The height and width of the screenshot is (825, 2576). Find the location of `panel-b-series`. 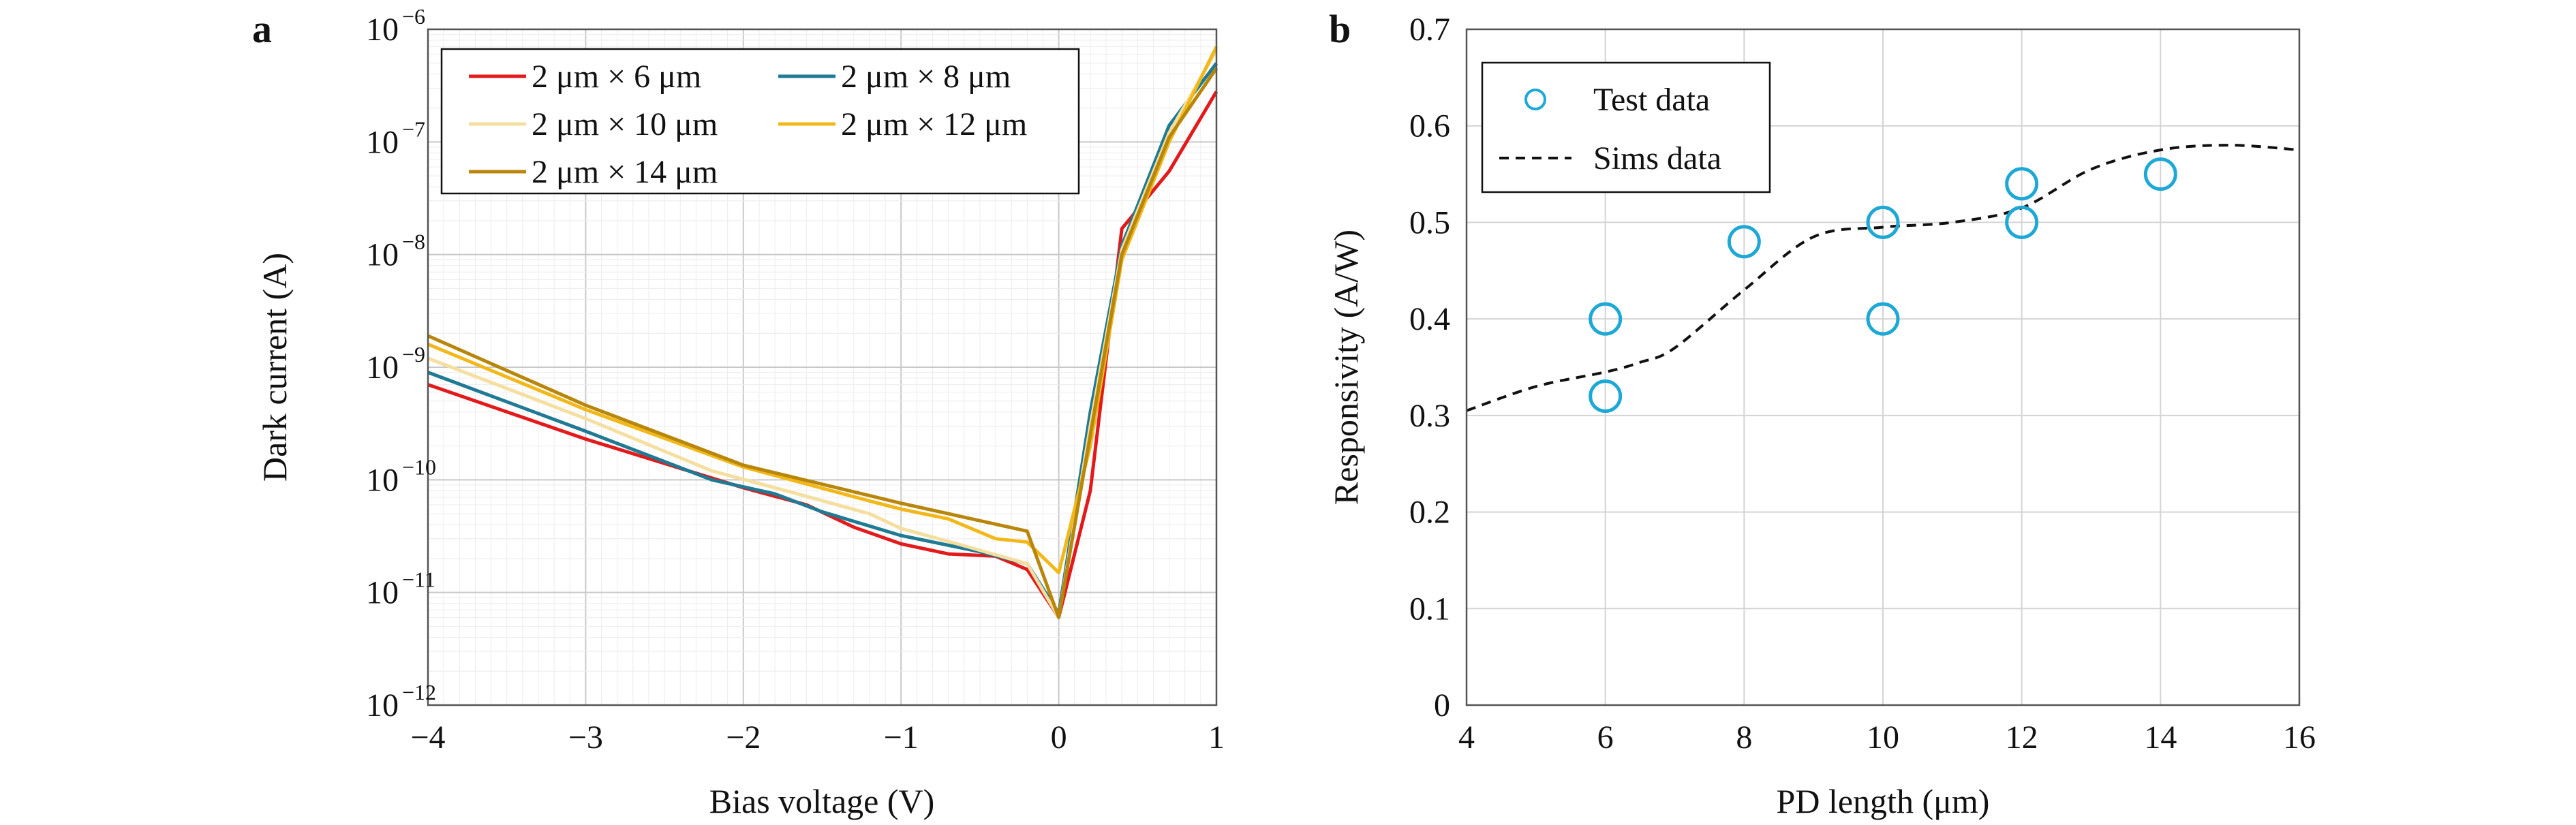

panel-b-series is located at coordinates (1883, 279).